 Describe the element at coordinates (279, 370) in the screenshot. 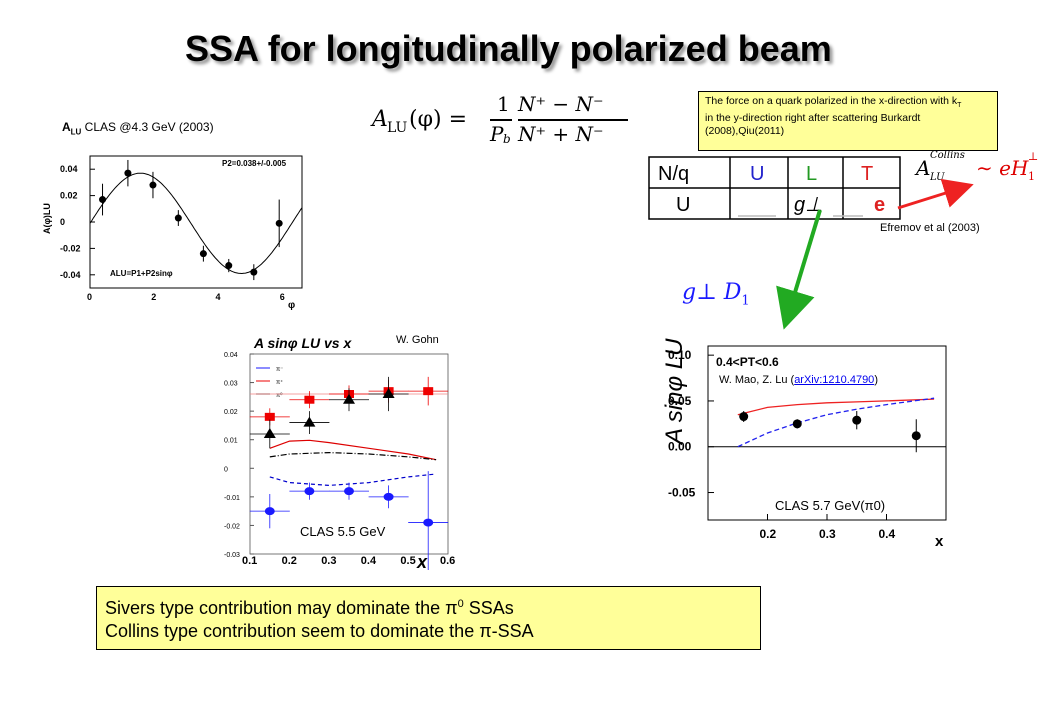

I see `chart2-legend-label: π⁻` at that location.